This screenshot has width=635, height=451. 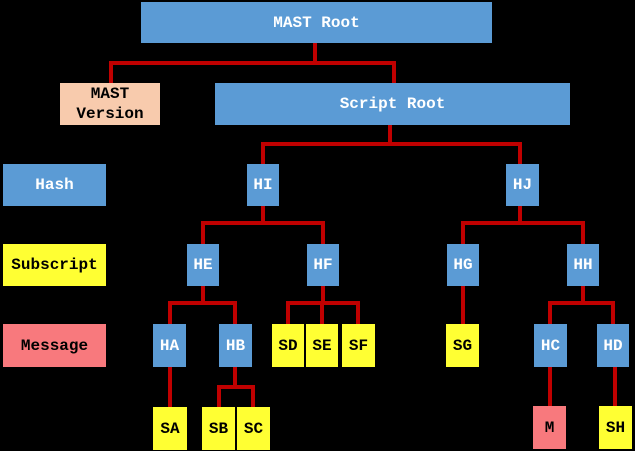 I want to click on node-hi: HI, so click(x=263, y=185).